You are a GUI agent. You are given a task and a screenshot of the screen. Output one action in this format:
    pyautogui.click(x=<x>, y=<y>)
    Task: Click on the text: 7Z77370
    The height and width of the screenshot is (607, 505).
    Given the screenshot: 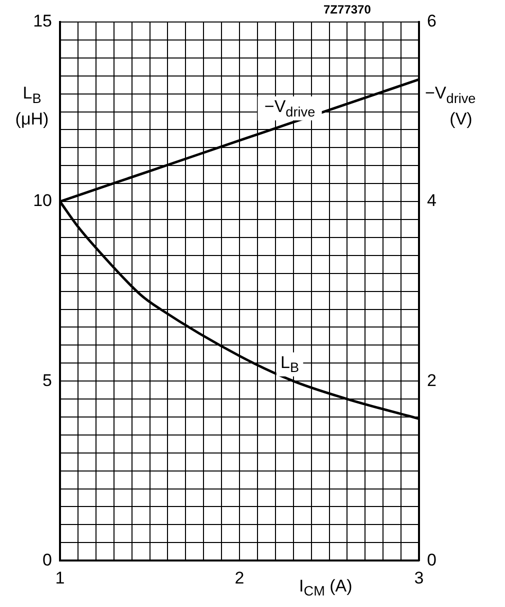 What is the action you would take?
    pyautogui.click(x=348, y=9)
    